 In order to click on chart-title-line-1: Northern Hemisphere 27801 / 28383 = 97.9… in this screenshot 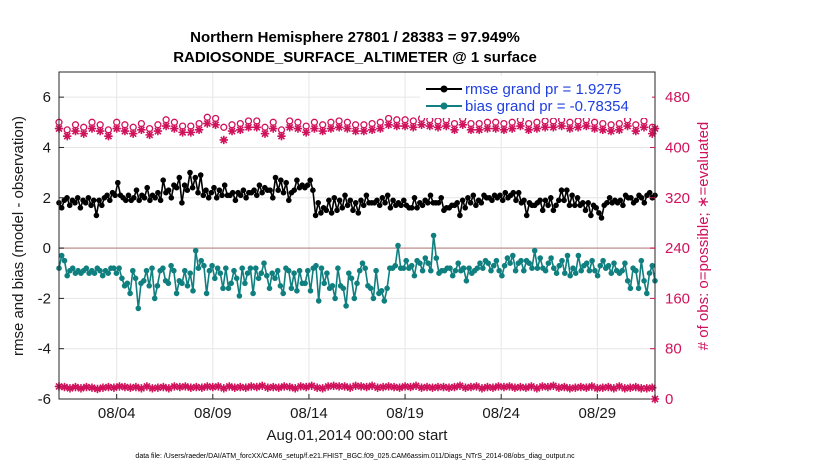, I will do `click(355, 37)`.